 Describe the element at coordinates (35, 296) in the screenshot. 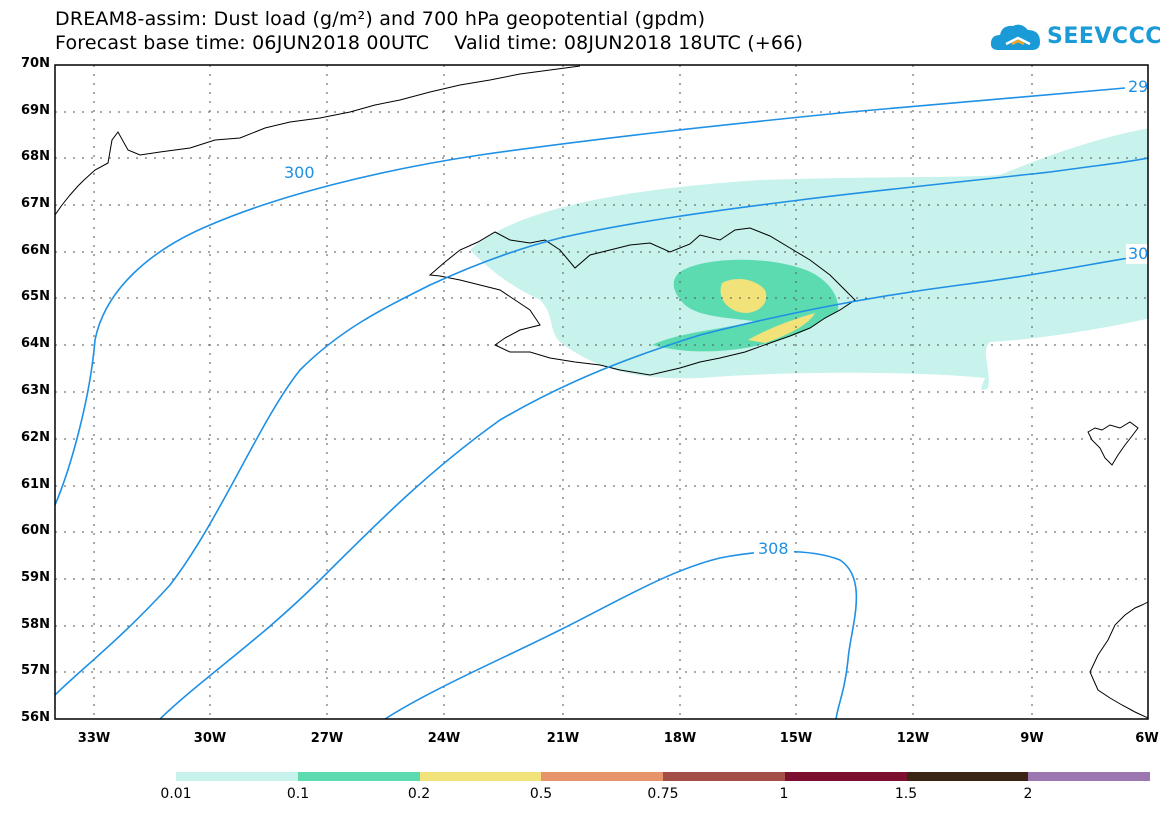

I see `lat-label: 65N` at that location.